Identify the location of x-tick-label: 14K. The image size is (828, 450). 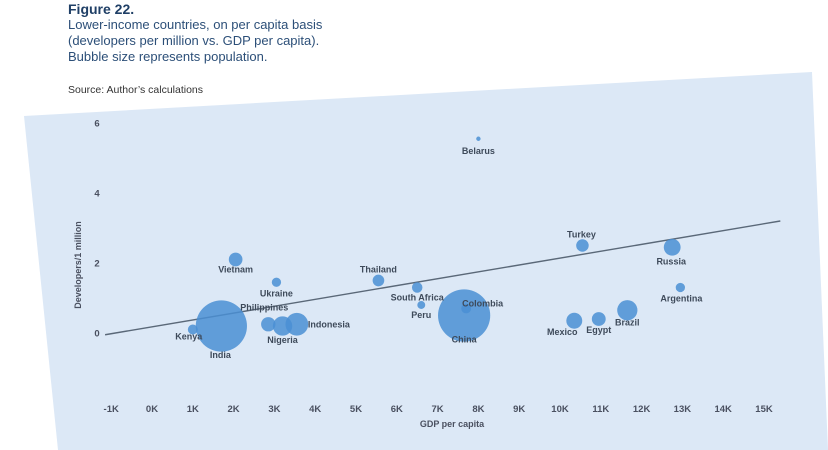
(723, 409).